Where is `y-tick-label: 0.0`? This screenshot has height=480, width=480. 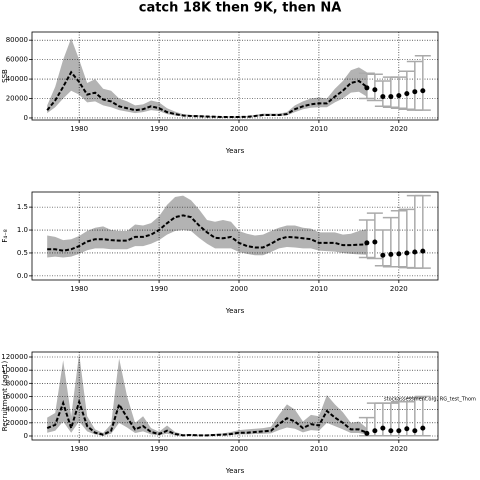 y-tick-label: 0.0 is located at coordinates (22, 276).